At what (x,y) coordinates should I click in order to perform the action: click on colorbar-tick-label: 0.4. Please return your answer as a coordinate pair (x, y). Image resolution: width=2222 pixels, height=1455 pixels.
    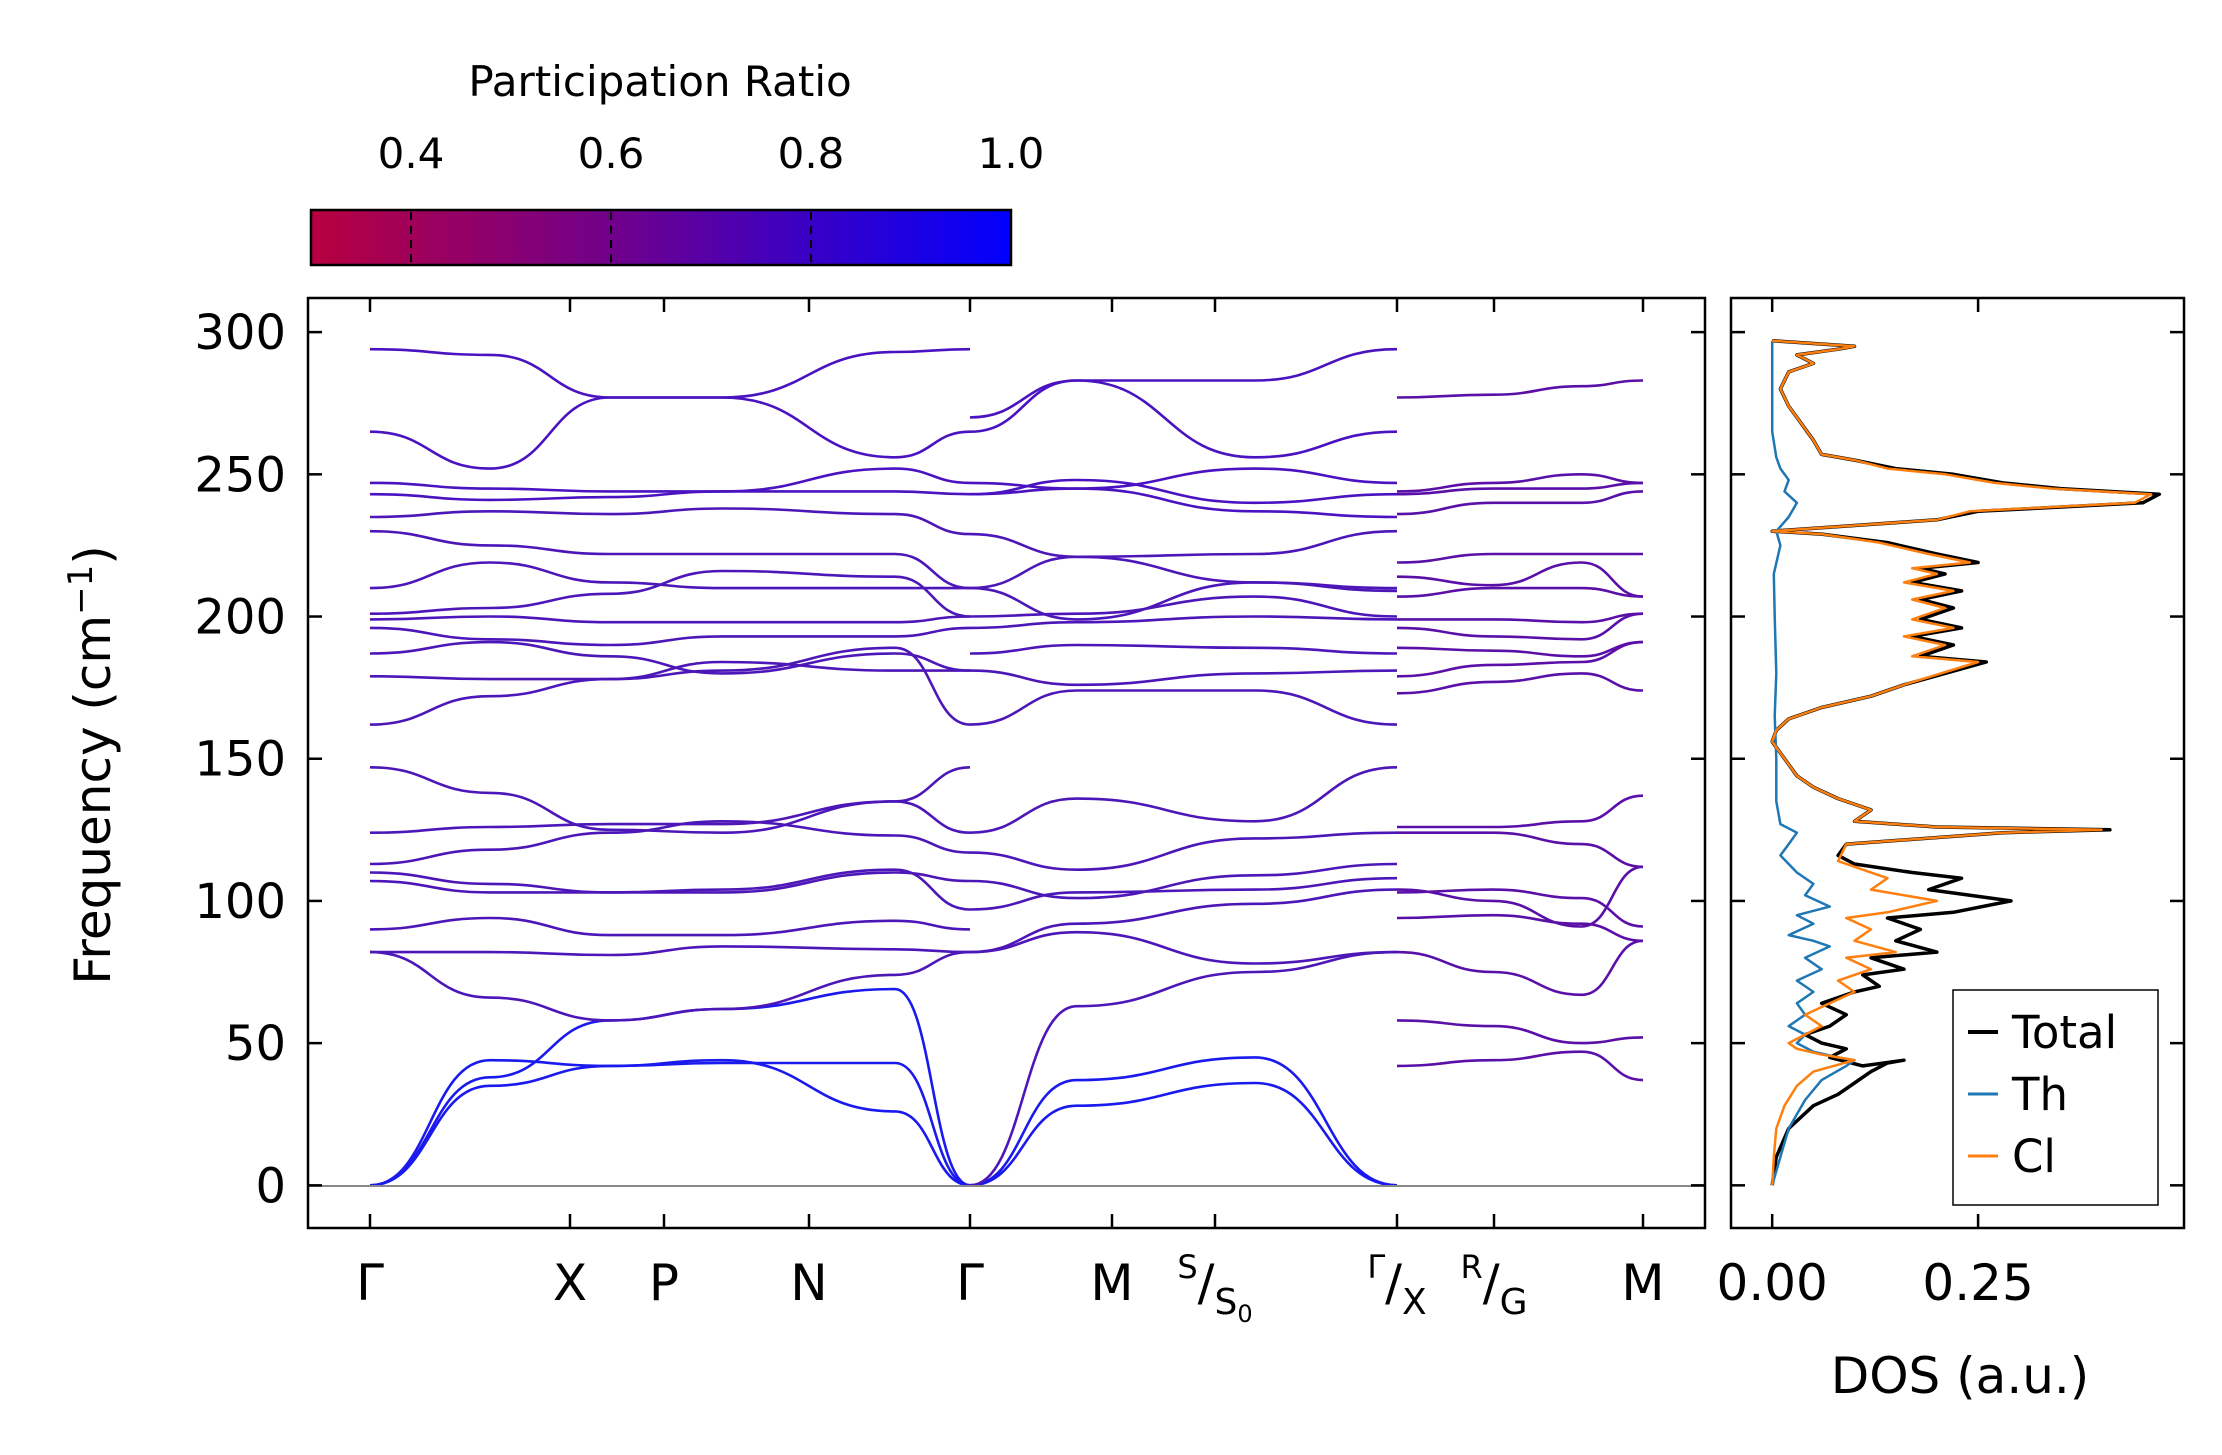
    Looking at the image, I should click on (411, 153).